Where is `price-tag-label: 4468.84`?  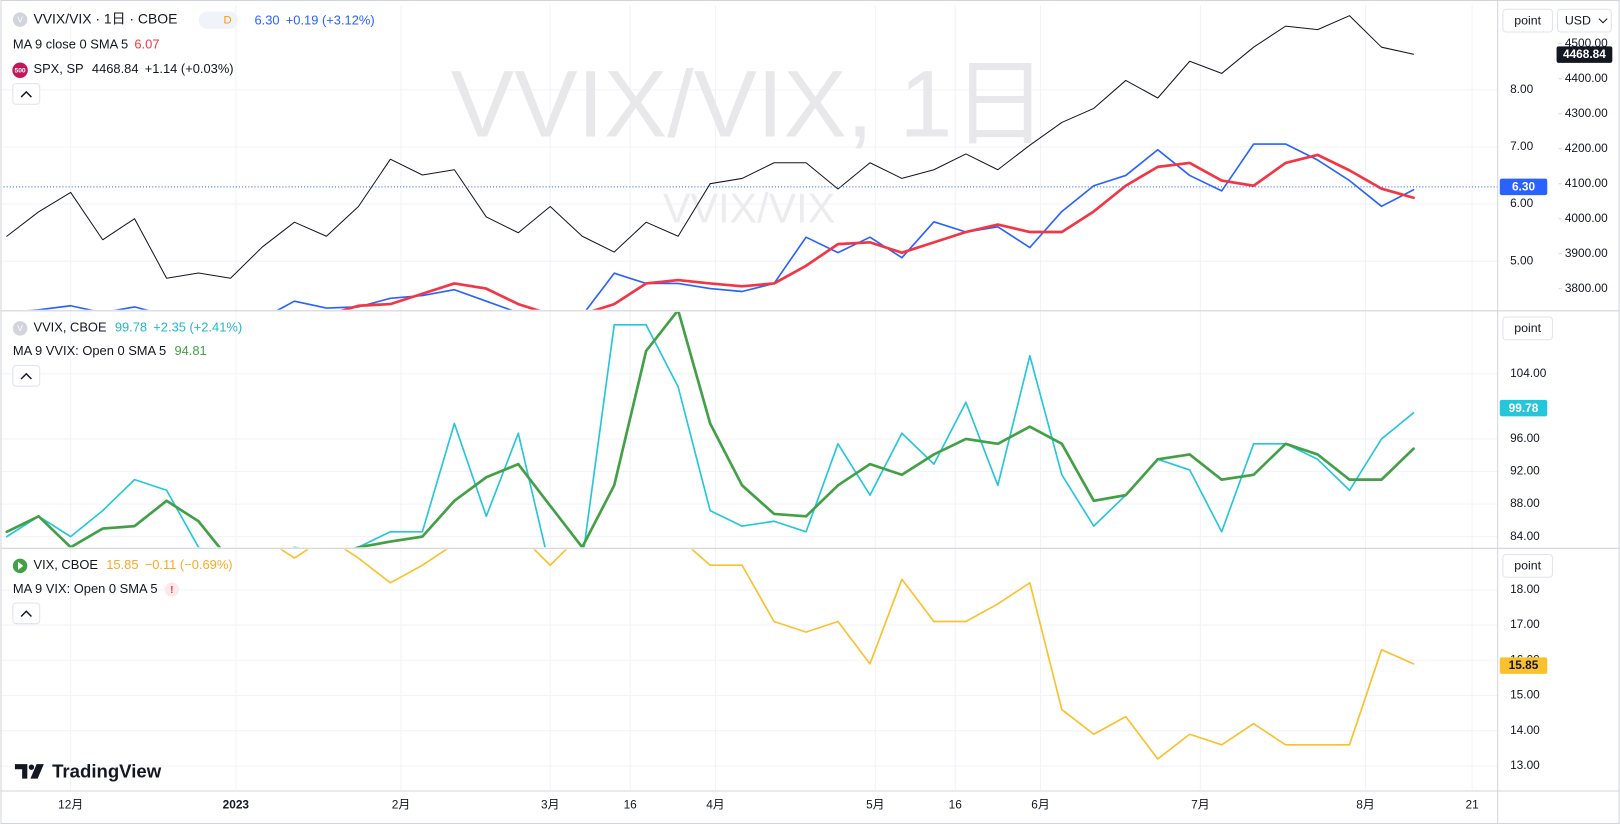
price-tag-label: 4468.84 is located at coordinates (1584, 54).